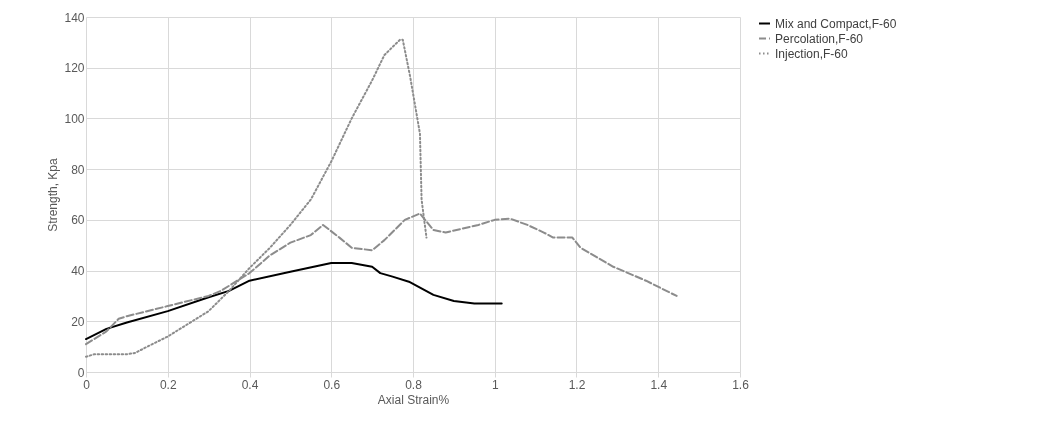 This screenshot has width=1041, height=446. Describe the element at coordinates (414, 384) in the screenshot. I see `x-tick-label: 0.8` at that location.